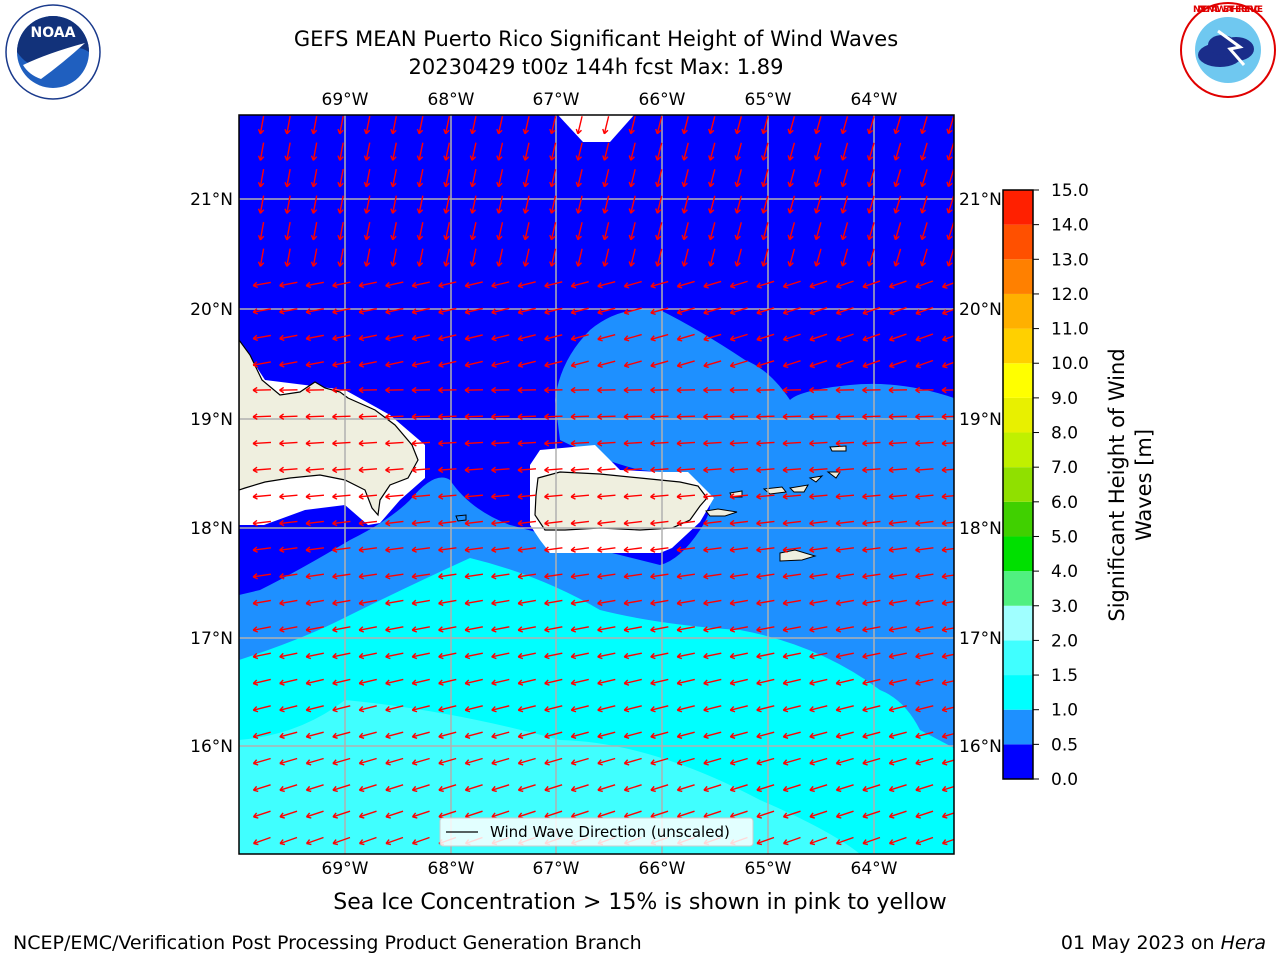 Image resolution: width=1280 pixels, height=960 pixels. I want to click on lat-label: 20°N, so click(980, 310).